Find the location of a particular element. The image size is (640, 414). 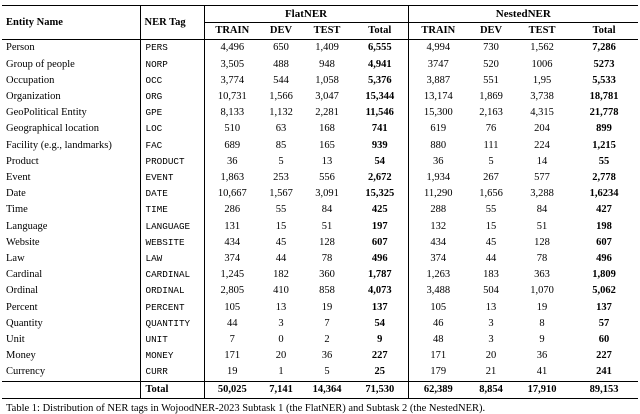

nested-dev-cell: 44 is located at coordinates (491, 259).